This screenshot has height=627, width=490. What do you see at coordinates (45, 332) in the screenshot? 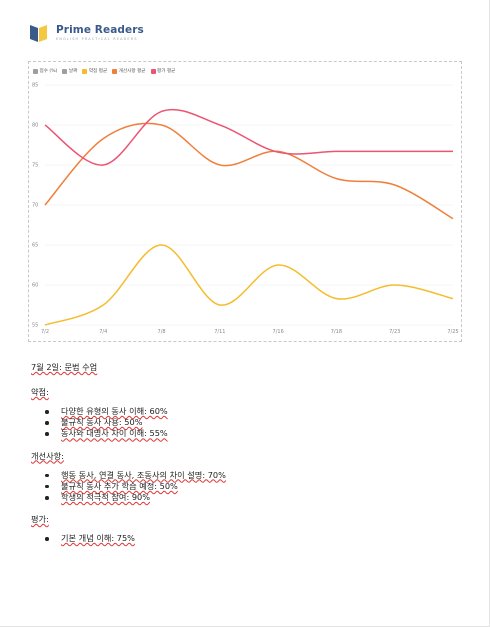
I see `x-tick-label: 7/2` at bounding box center [45, 332].